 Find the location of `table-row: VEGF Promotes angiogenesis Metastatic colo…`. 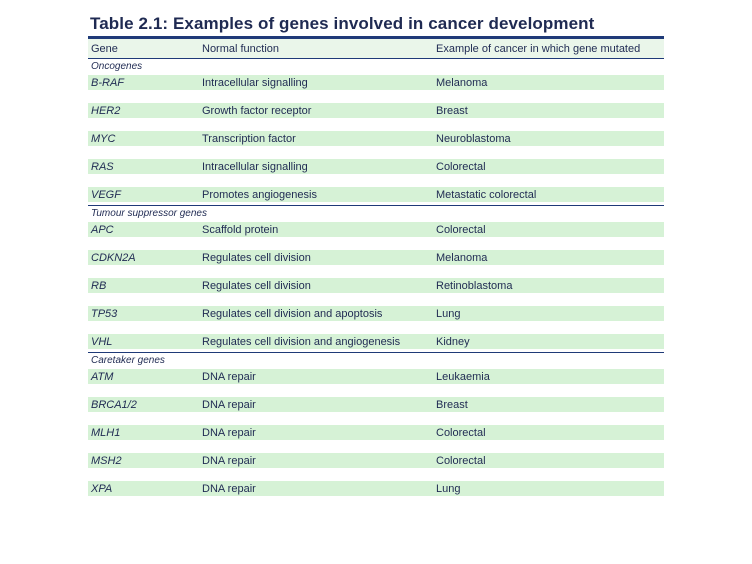

table-row: VEGF Promotes angiogenesis Metastatic colo… is located at coordinates (376, 194).